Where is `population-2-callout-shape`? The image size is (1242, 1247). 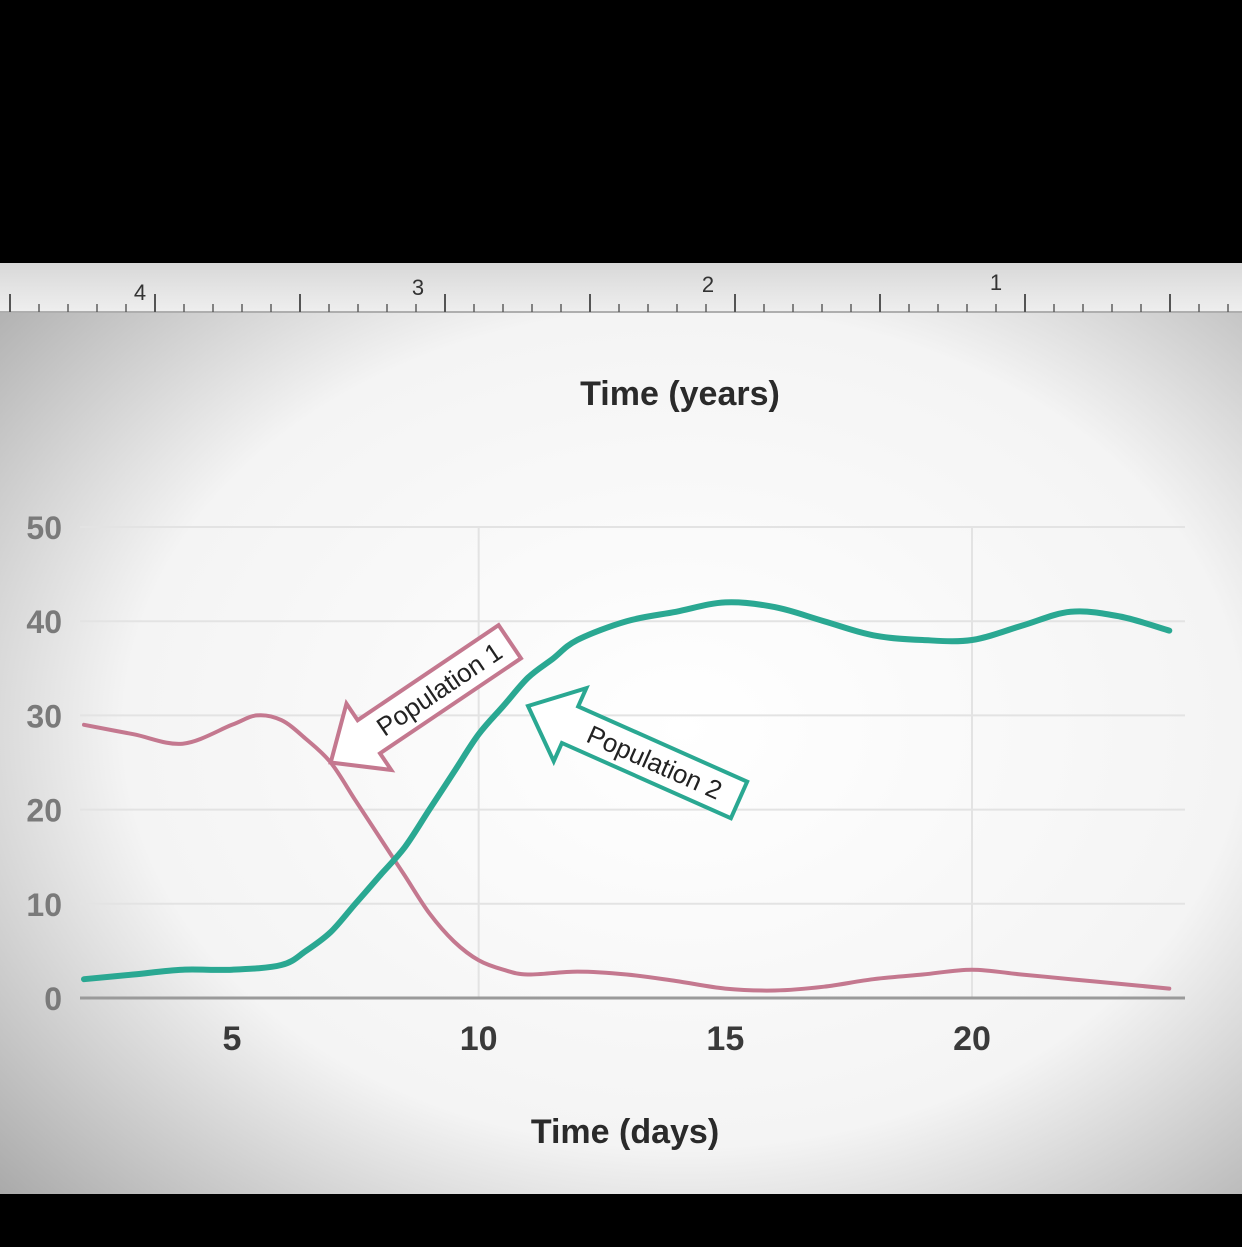
population-2-callout-shape is located at coordinates (637, 752).